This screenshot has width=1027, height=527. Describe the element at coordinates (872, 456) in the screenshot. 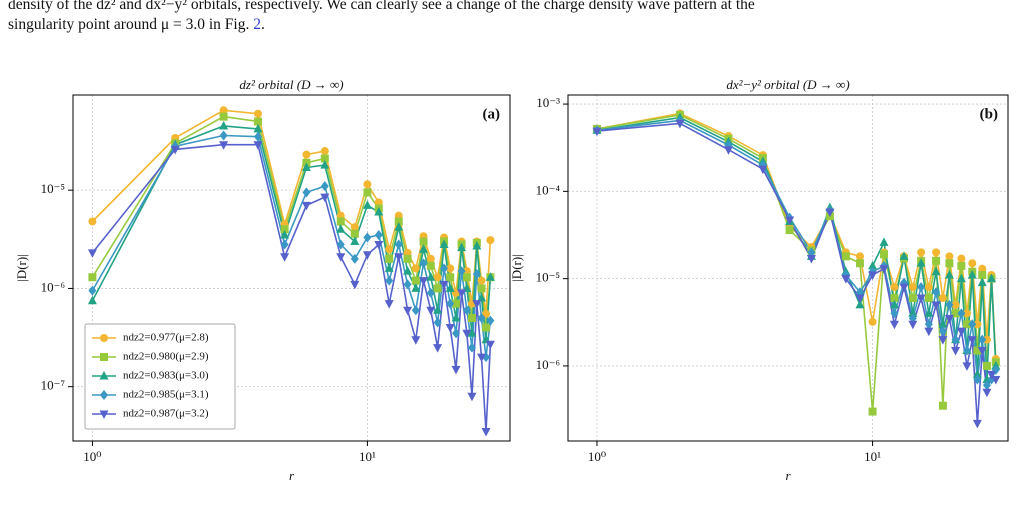

I see `x-tick-label: 10¹` at that location.